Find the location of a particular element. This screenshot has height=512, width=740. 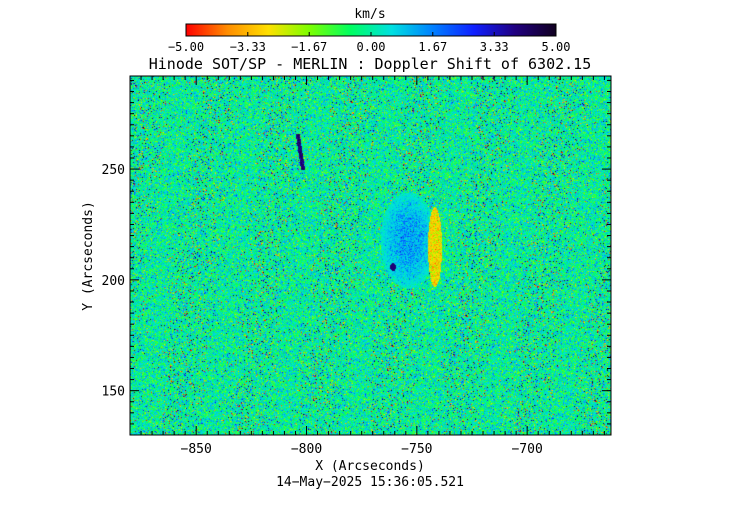

x-tick-label: −750 is located at coordinates (416, 449).